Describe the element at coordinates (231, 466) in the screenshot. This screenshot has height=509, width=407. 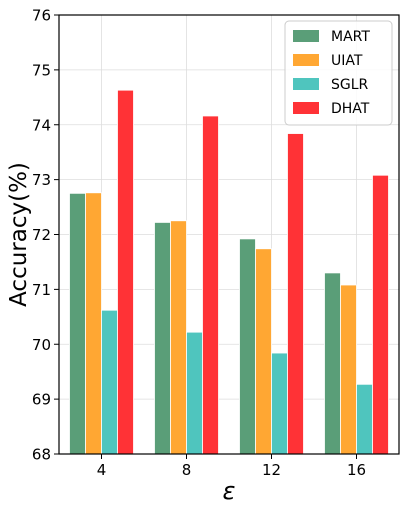
I see `x-axis: 4 8 12 16` at that location.